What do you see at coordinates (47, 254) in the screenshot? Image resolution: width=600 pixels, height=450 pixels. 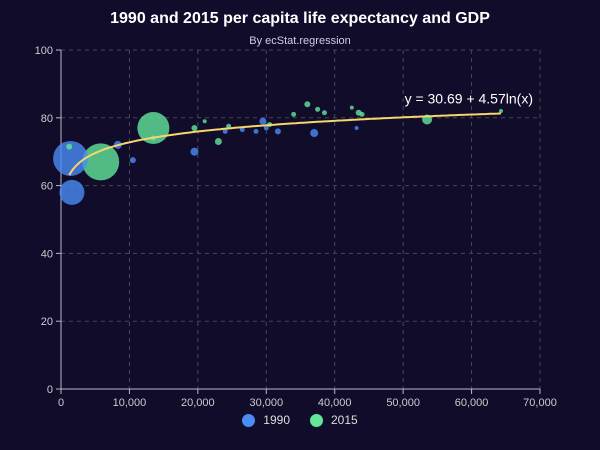 I see `y-tick-label: 40` at bounding box center [47, 254].